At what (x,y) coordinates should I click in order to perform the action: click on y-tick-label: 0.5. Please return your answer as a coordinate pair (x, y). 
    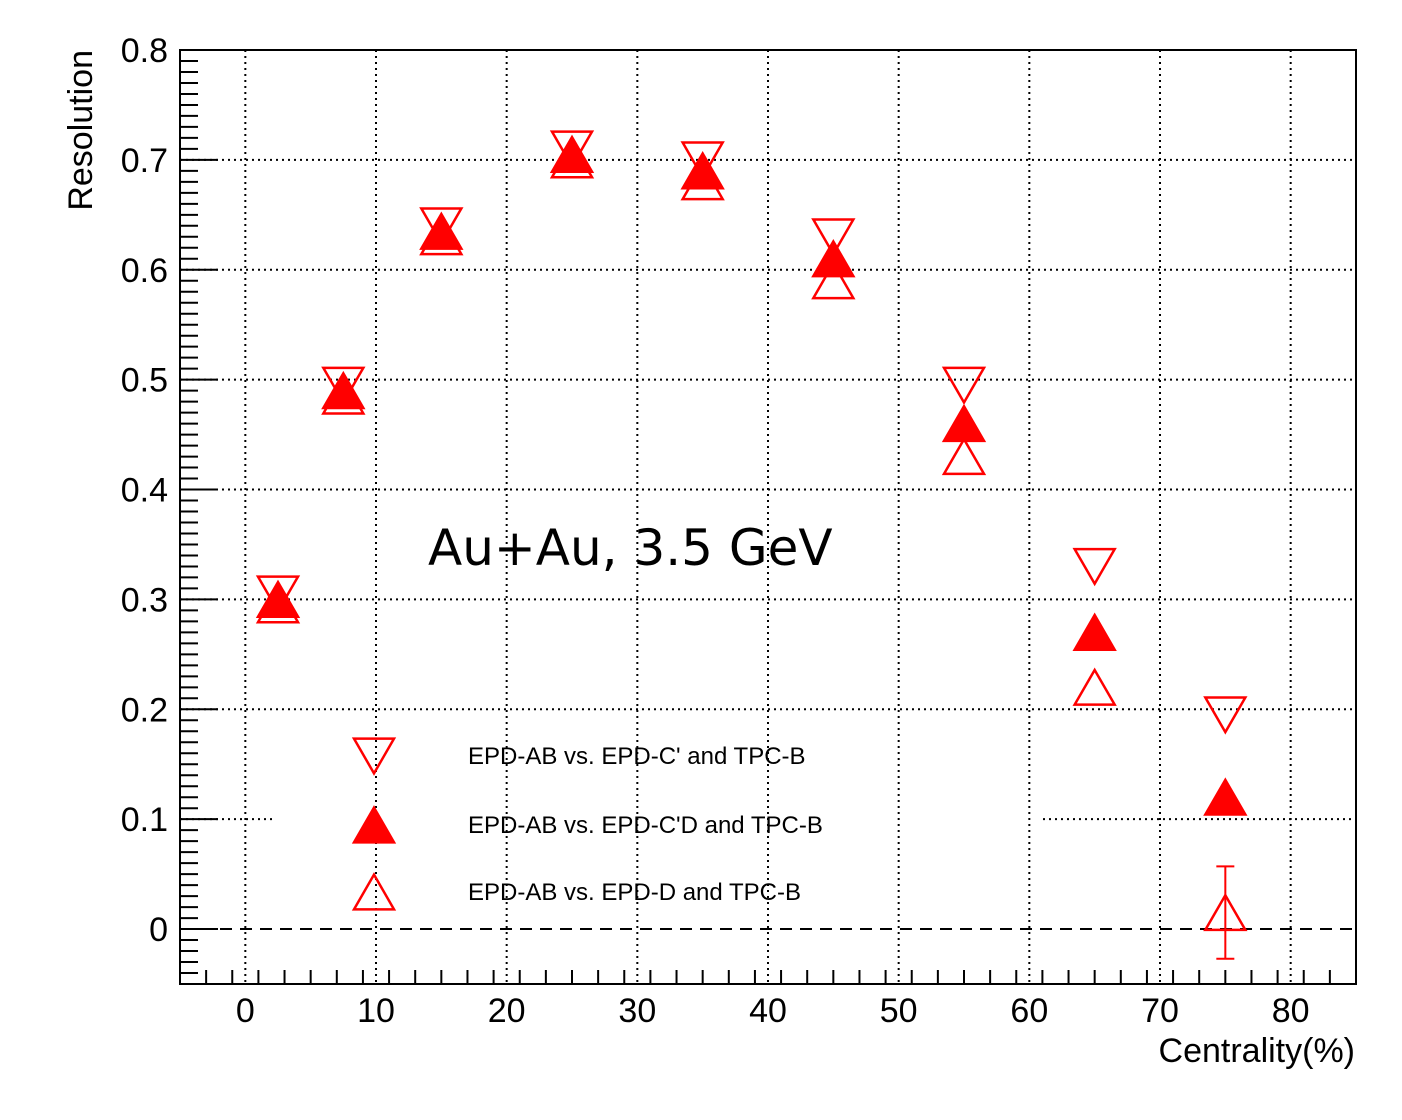
    Looking at the image, I should click on (144, 381).